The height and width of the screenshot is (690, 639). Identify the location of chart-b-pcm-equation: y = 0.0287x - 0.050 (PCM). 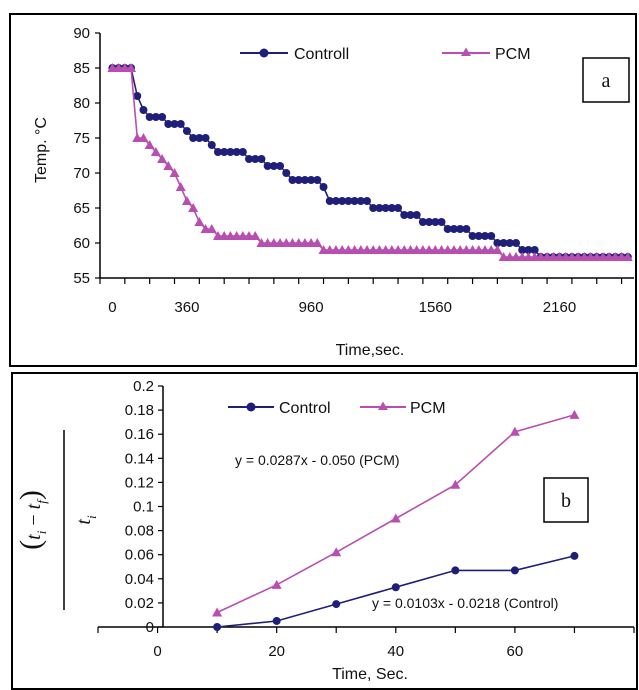
(317, 460).